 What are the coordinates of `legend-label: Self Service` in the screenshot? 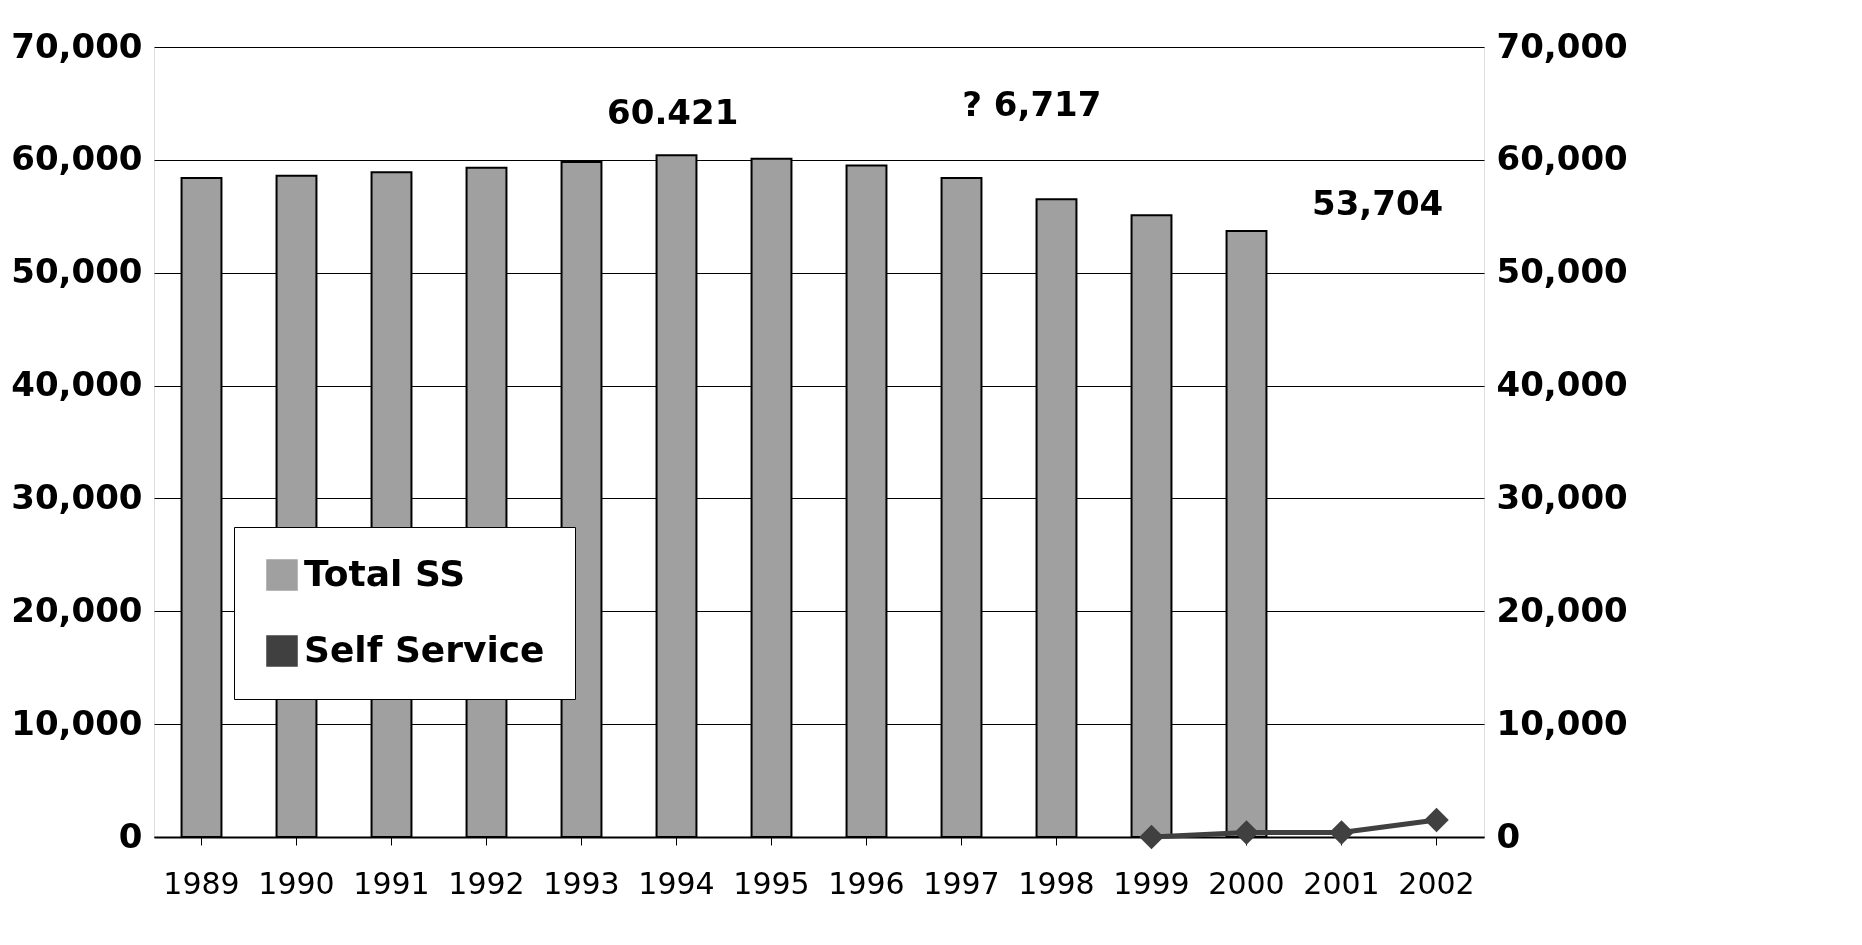 It's located at (424, 649).